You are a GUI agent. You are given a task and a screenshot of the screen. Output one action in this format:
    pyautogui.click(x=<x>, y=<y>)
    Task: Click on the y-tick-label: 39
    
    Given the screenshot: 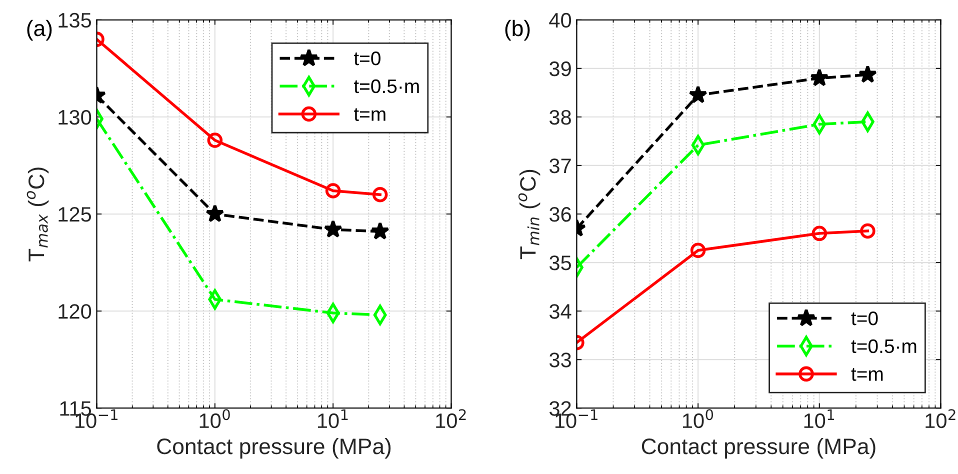 What is the action you would take?
    pyautogui.click(x=560, y=68)
    